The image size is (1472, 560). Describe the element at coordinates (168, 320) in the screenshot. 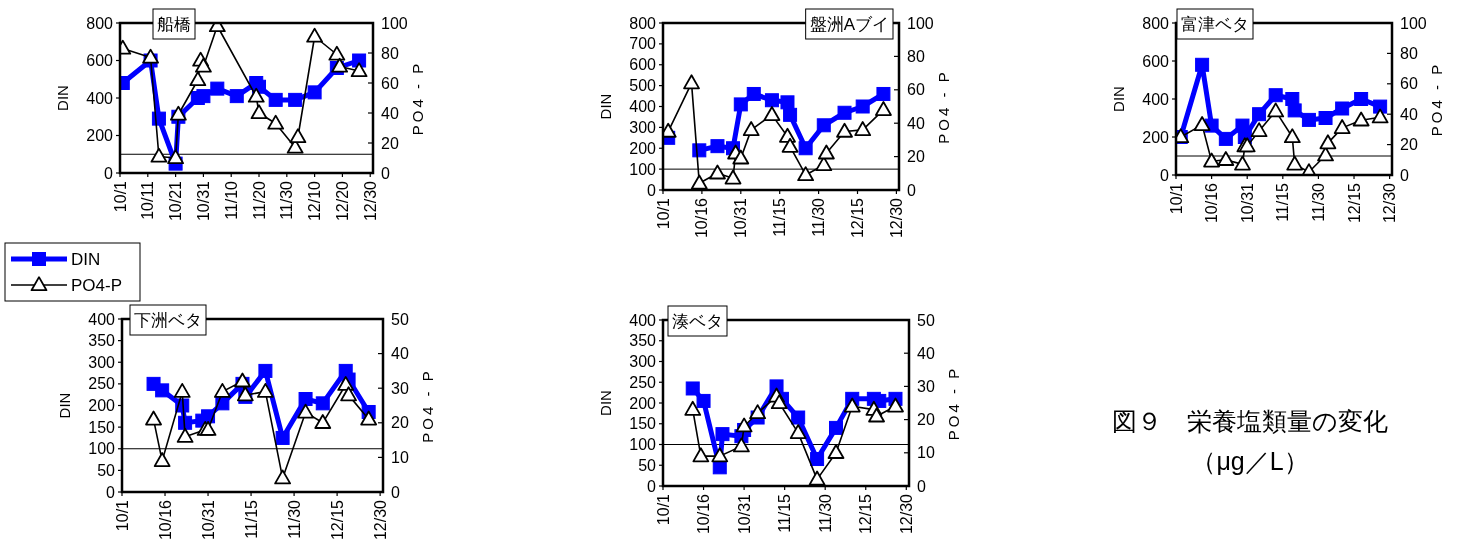

I see `chart-title: 下洲ベタ` at that location.